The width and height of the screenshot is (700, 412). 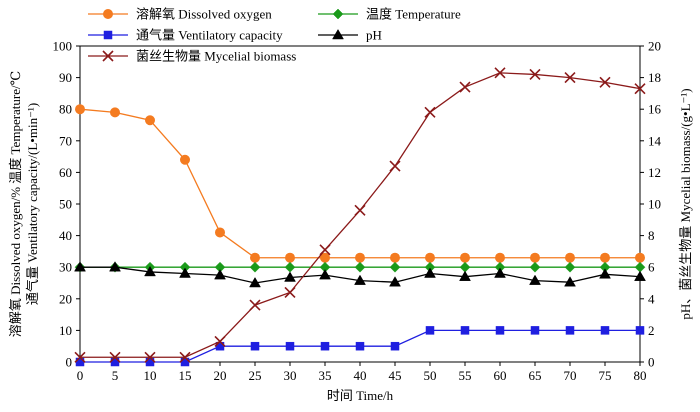 What do you see at coordinates (465, 375) in the screenshot?
I see `x-tick-label: 55` at bounding box center [465, 375].